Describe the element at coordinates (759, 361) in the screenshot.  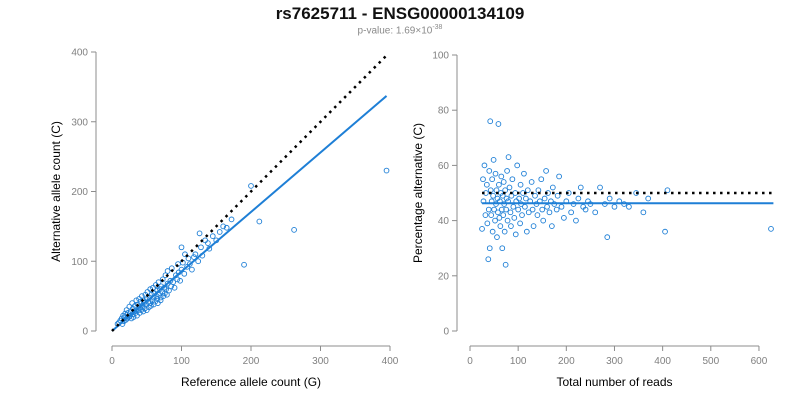
I see `right-x-tick-label: 600` at that location.